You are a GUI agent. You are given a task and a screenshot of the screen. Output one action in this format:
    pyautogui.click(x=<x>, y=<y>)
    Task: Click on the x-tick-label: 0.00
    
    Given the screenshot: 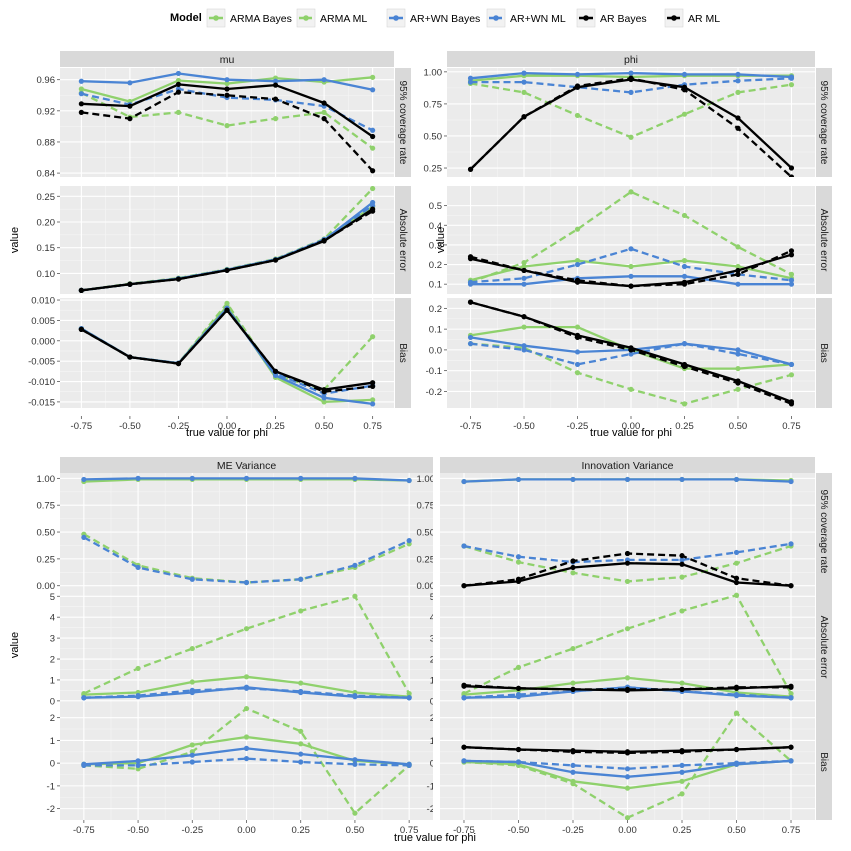 What is the action you would take?
    pyautogui.click(x=227, y=426)
    